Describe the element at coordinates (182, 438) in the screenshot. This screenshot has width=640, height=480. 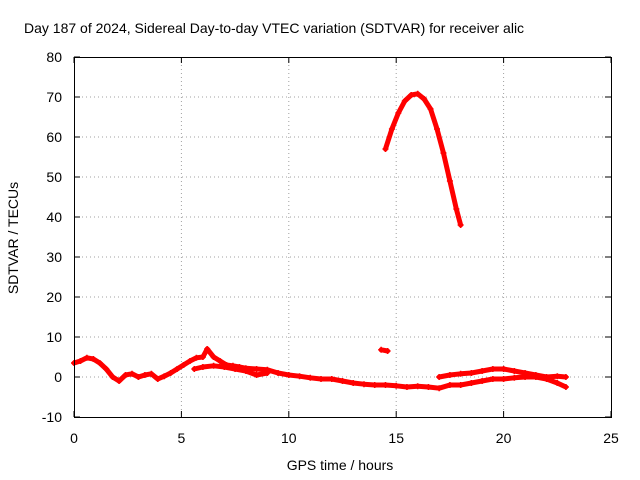
I see `x-tick-label: 5` at that location.